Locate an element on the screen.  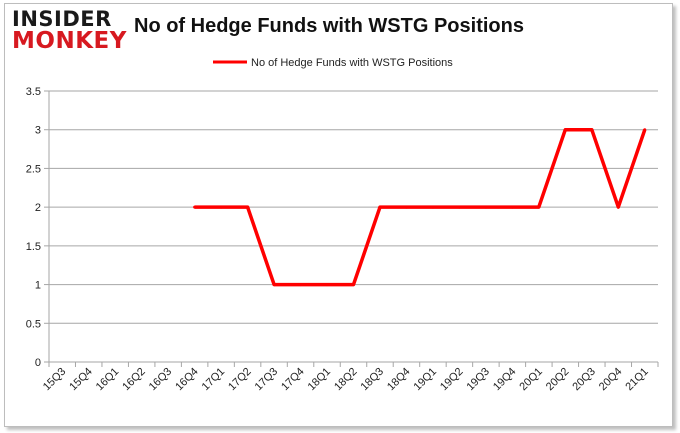
x-tick-label: 21Q1 is located at coordinates (637, 380).